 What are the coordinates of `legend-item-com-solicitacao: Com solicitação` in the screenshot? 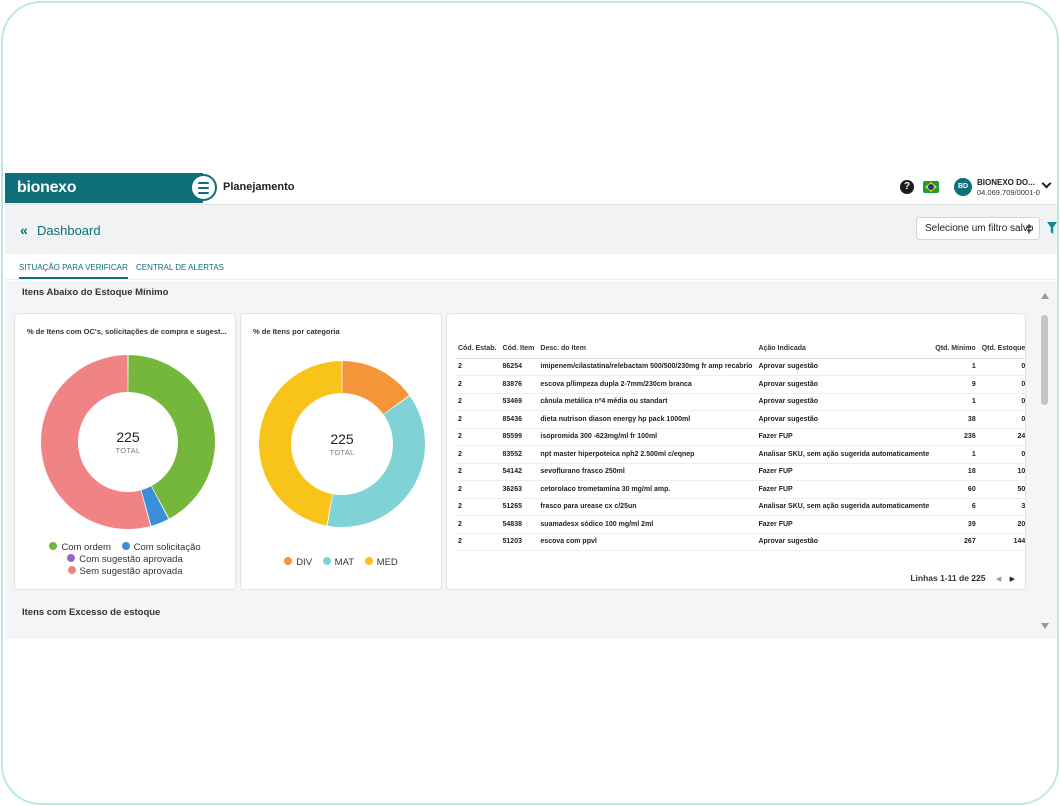 It's located at (161, 547).